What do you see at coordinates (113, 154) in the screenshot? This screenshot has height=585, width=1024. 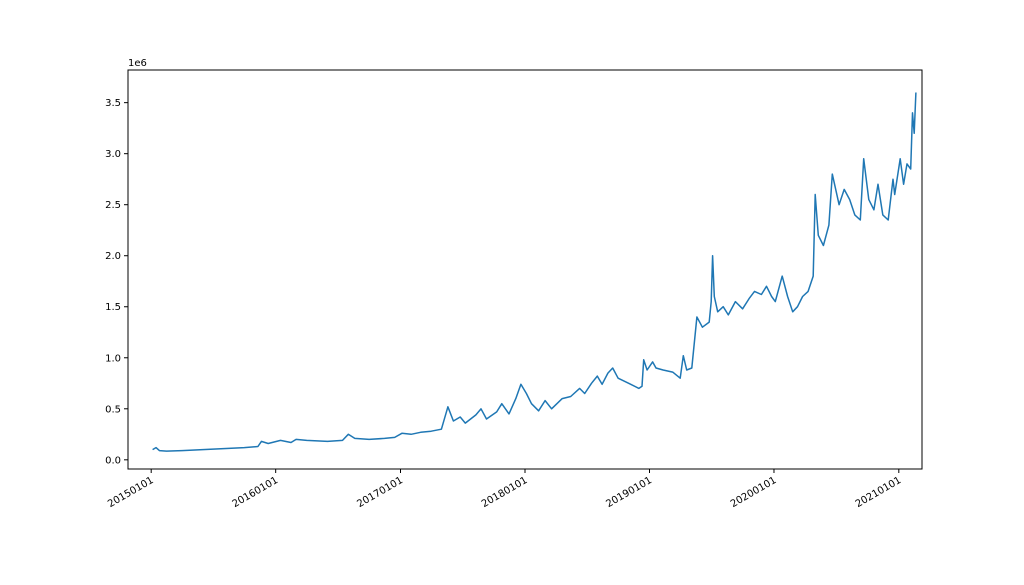 I see `y-tick-label: 3.0` at bounding box center [113, 154].